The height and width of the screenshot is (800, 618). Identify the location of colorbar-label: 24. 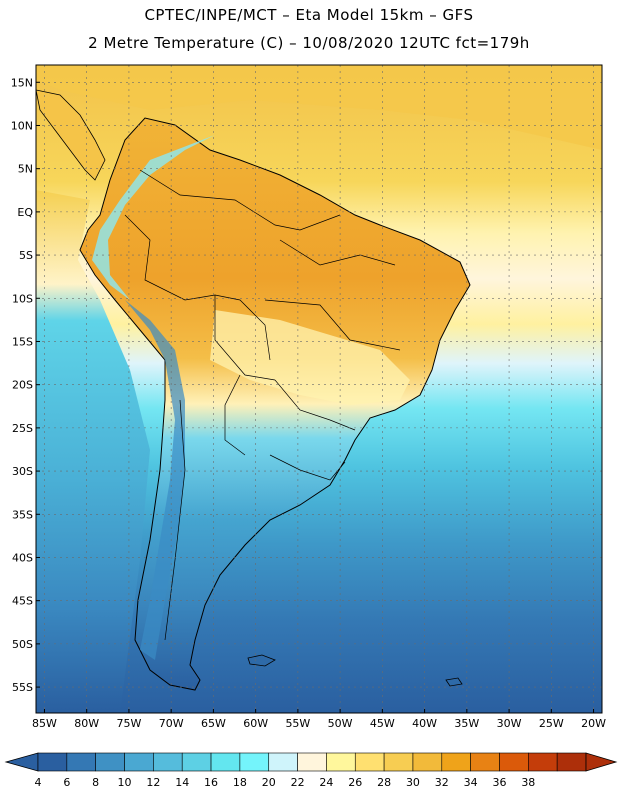
(326, 782).